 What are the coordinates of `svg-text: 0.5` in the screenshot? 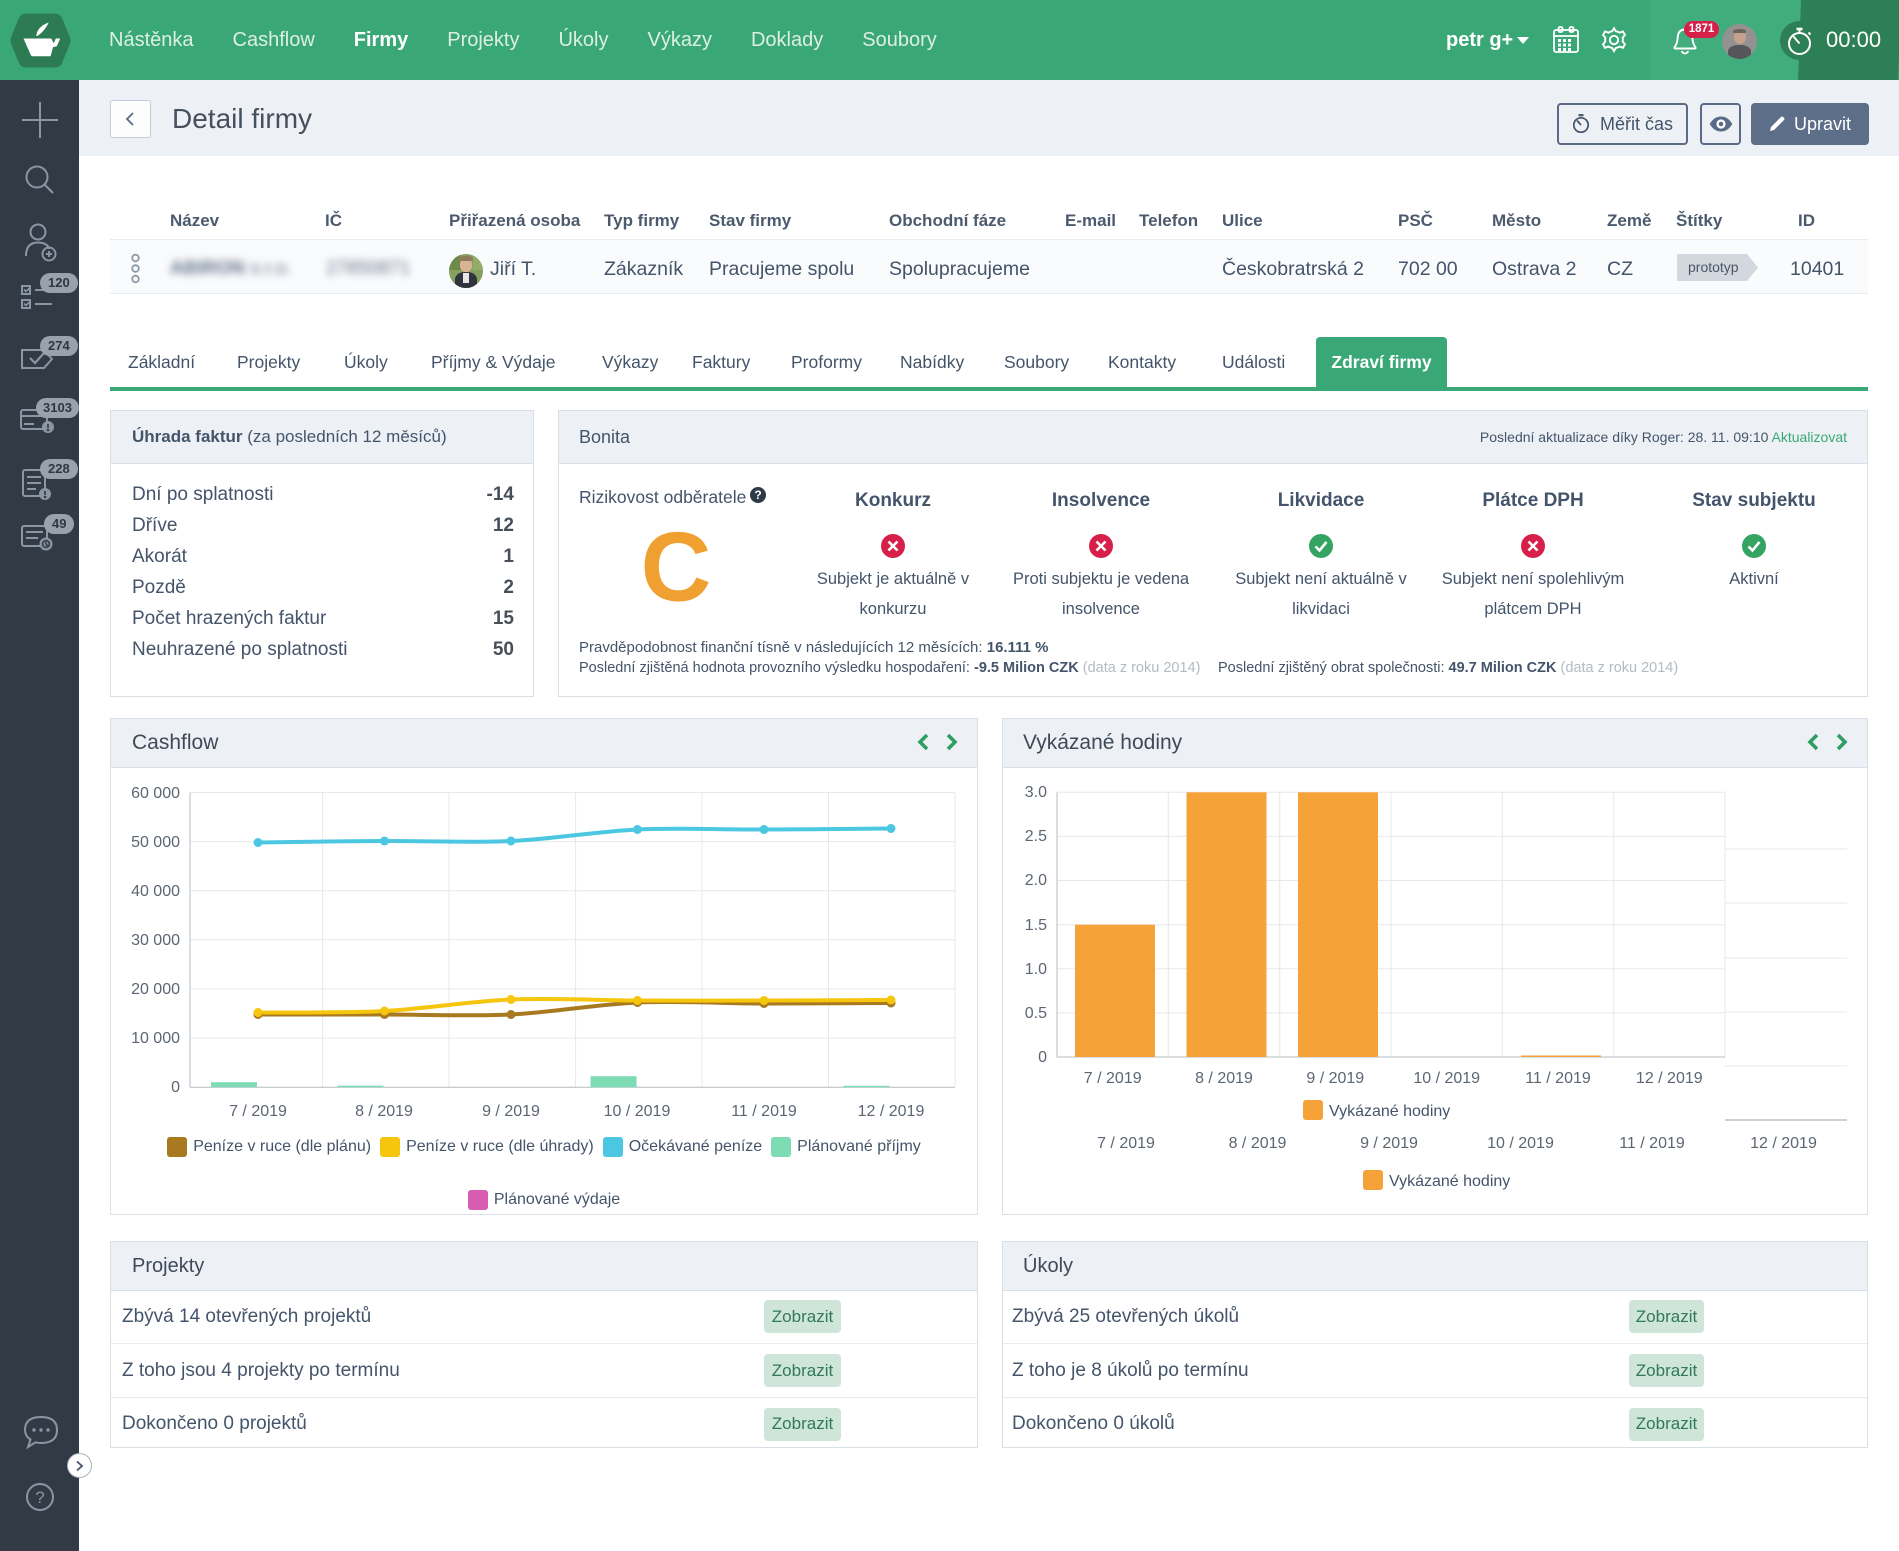 It's located at (1036, 1013).